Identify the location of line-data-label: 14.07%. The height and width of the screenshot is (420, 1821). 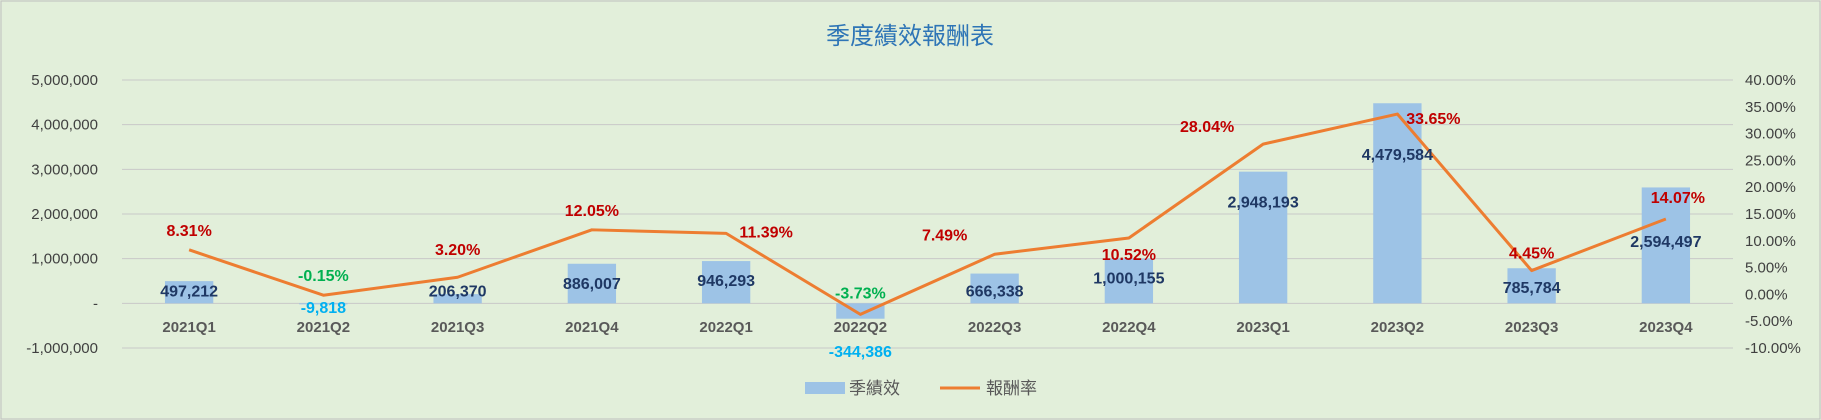
(1678, 198).